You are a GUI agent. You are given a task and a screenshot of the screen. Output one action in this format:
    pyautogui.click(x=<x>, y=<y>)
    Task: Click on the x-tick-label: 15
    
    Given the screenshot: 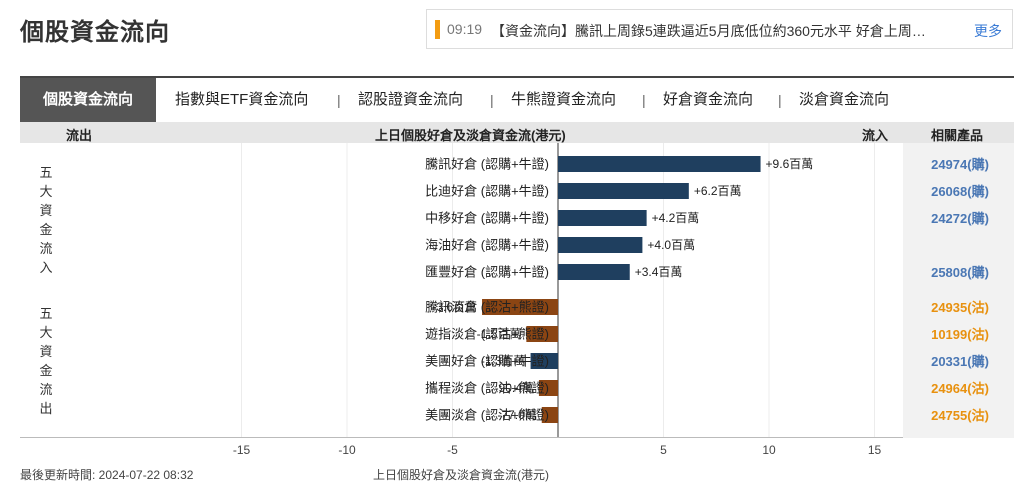 What is the action you would take?
    pyautogui.click(x=875, y=450)
    